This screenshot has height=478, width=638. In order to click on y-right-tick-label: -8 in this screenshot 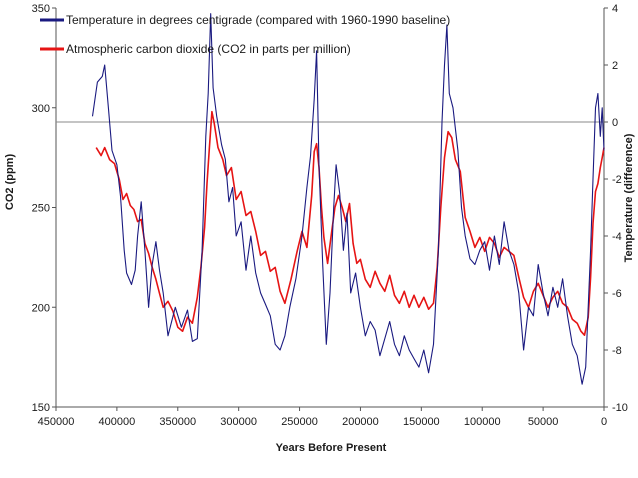, I will do `click(617, 351)`.